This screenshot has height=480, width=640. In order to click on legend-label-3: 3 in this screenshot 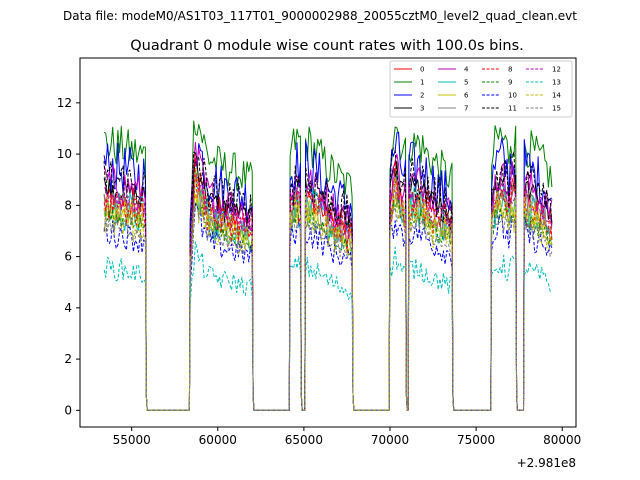, I will do `click(422, 109)`.